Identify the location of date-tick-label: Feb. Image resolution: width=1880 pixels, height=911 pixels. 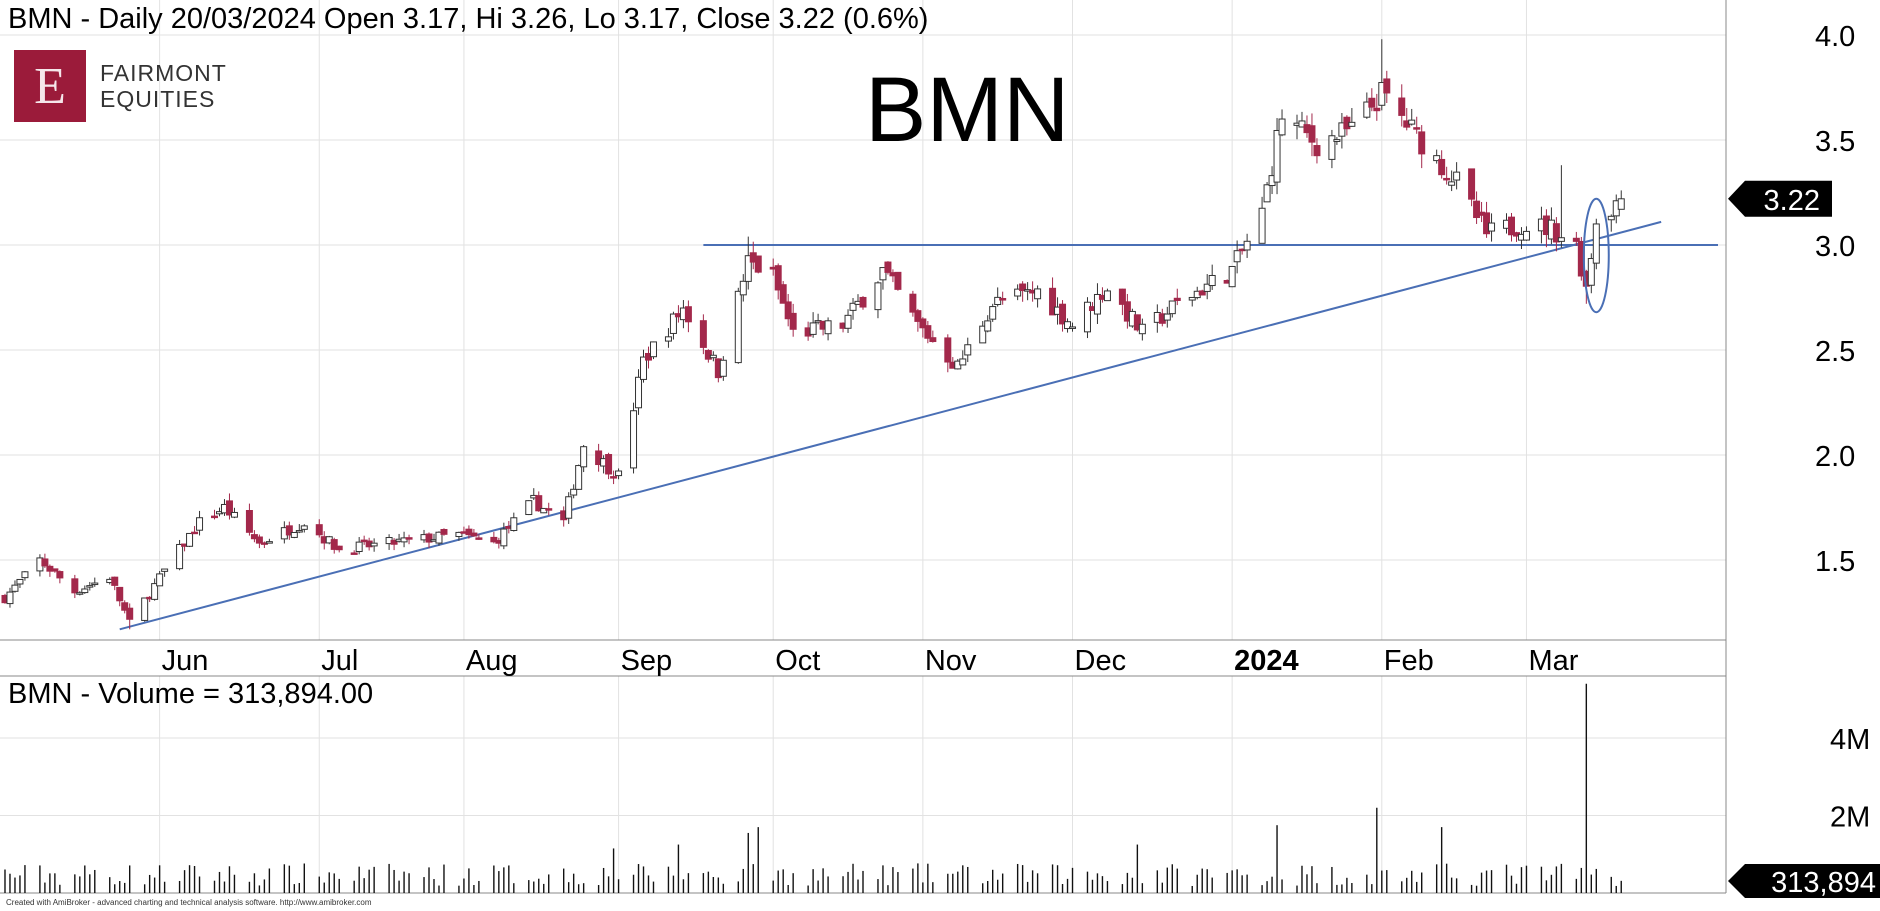
(1409, 661).